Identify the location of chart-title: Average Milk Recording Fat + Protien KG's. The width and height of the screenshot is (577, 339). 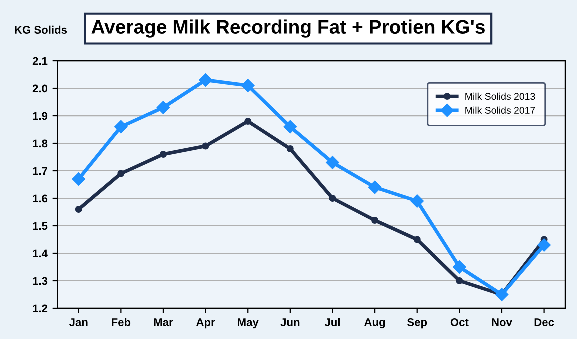
(288, 29).